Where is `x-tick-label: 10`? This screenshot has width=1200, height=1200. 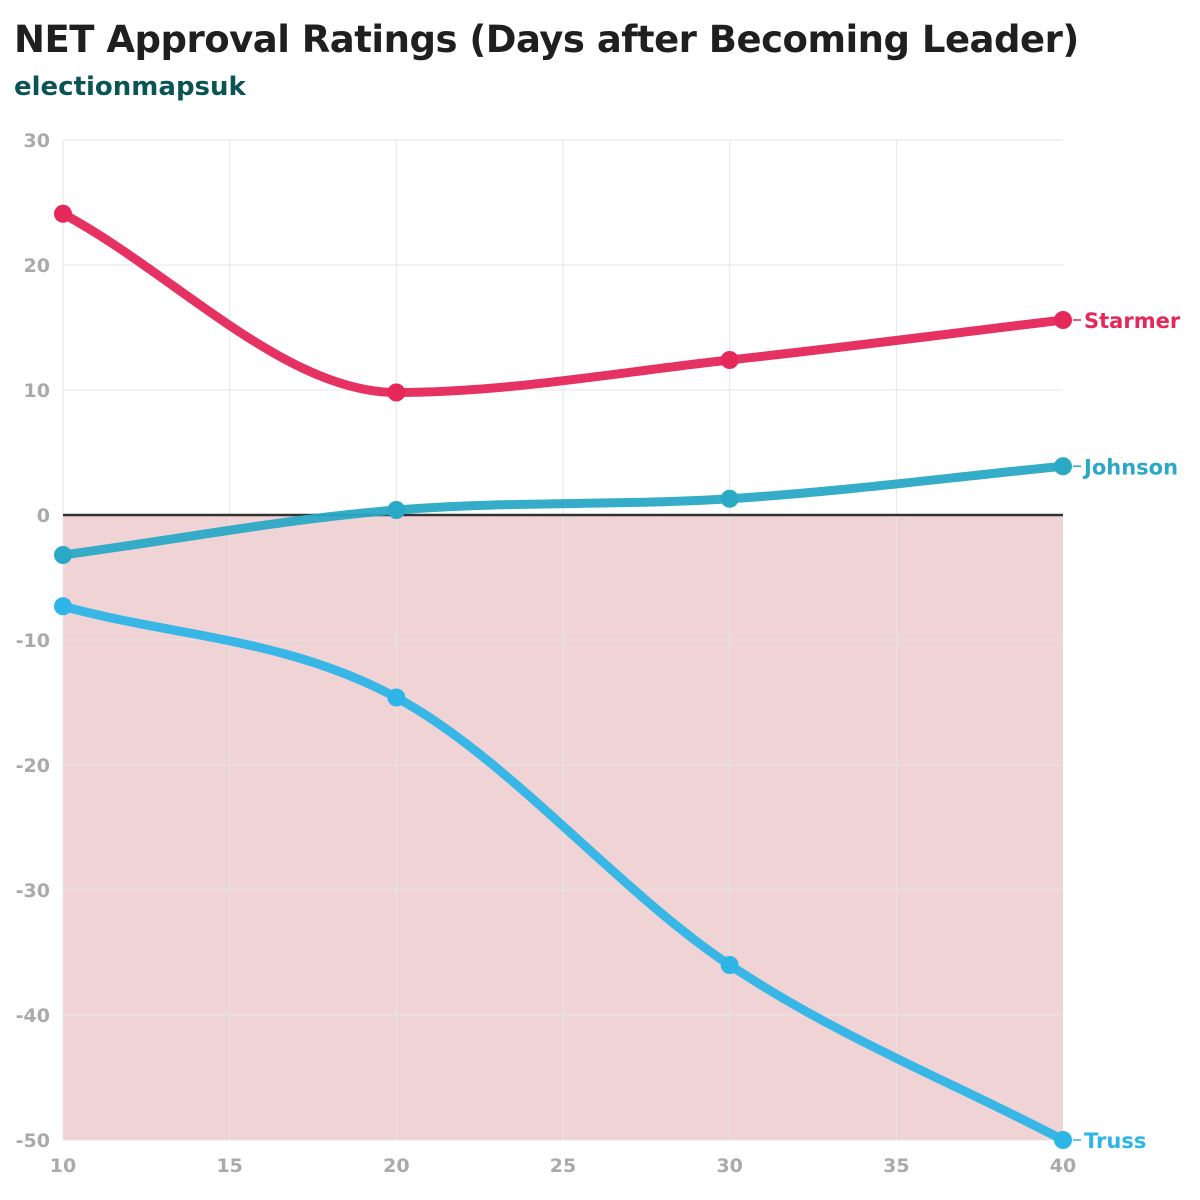 x-tick-label: 10 is located at coordinates (63, 1166).